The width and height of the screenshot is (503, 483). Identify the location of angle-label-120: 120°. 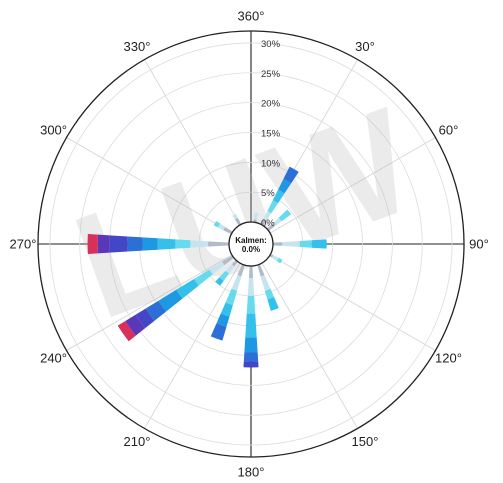
(448, 358).